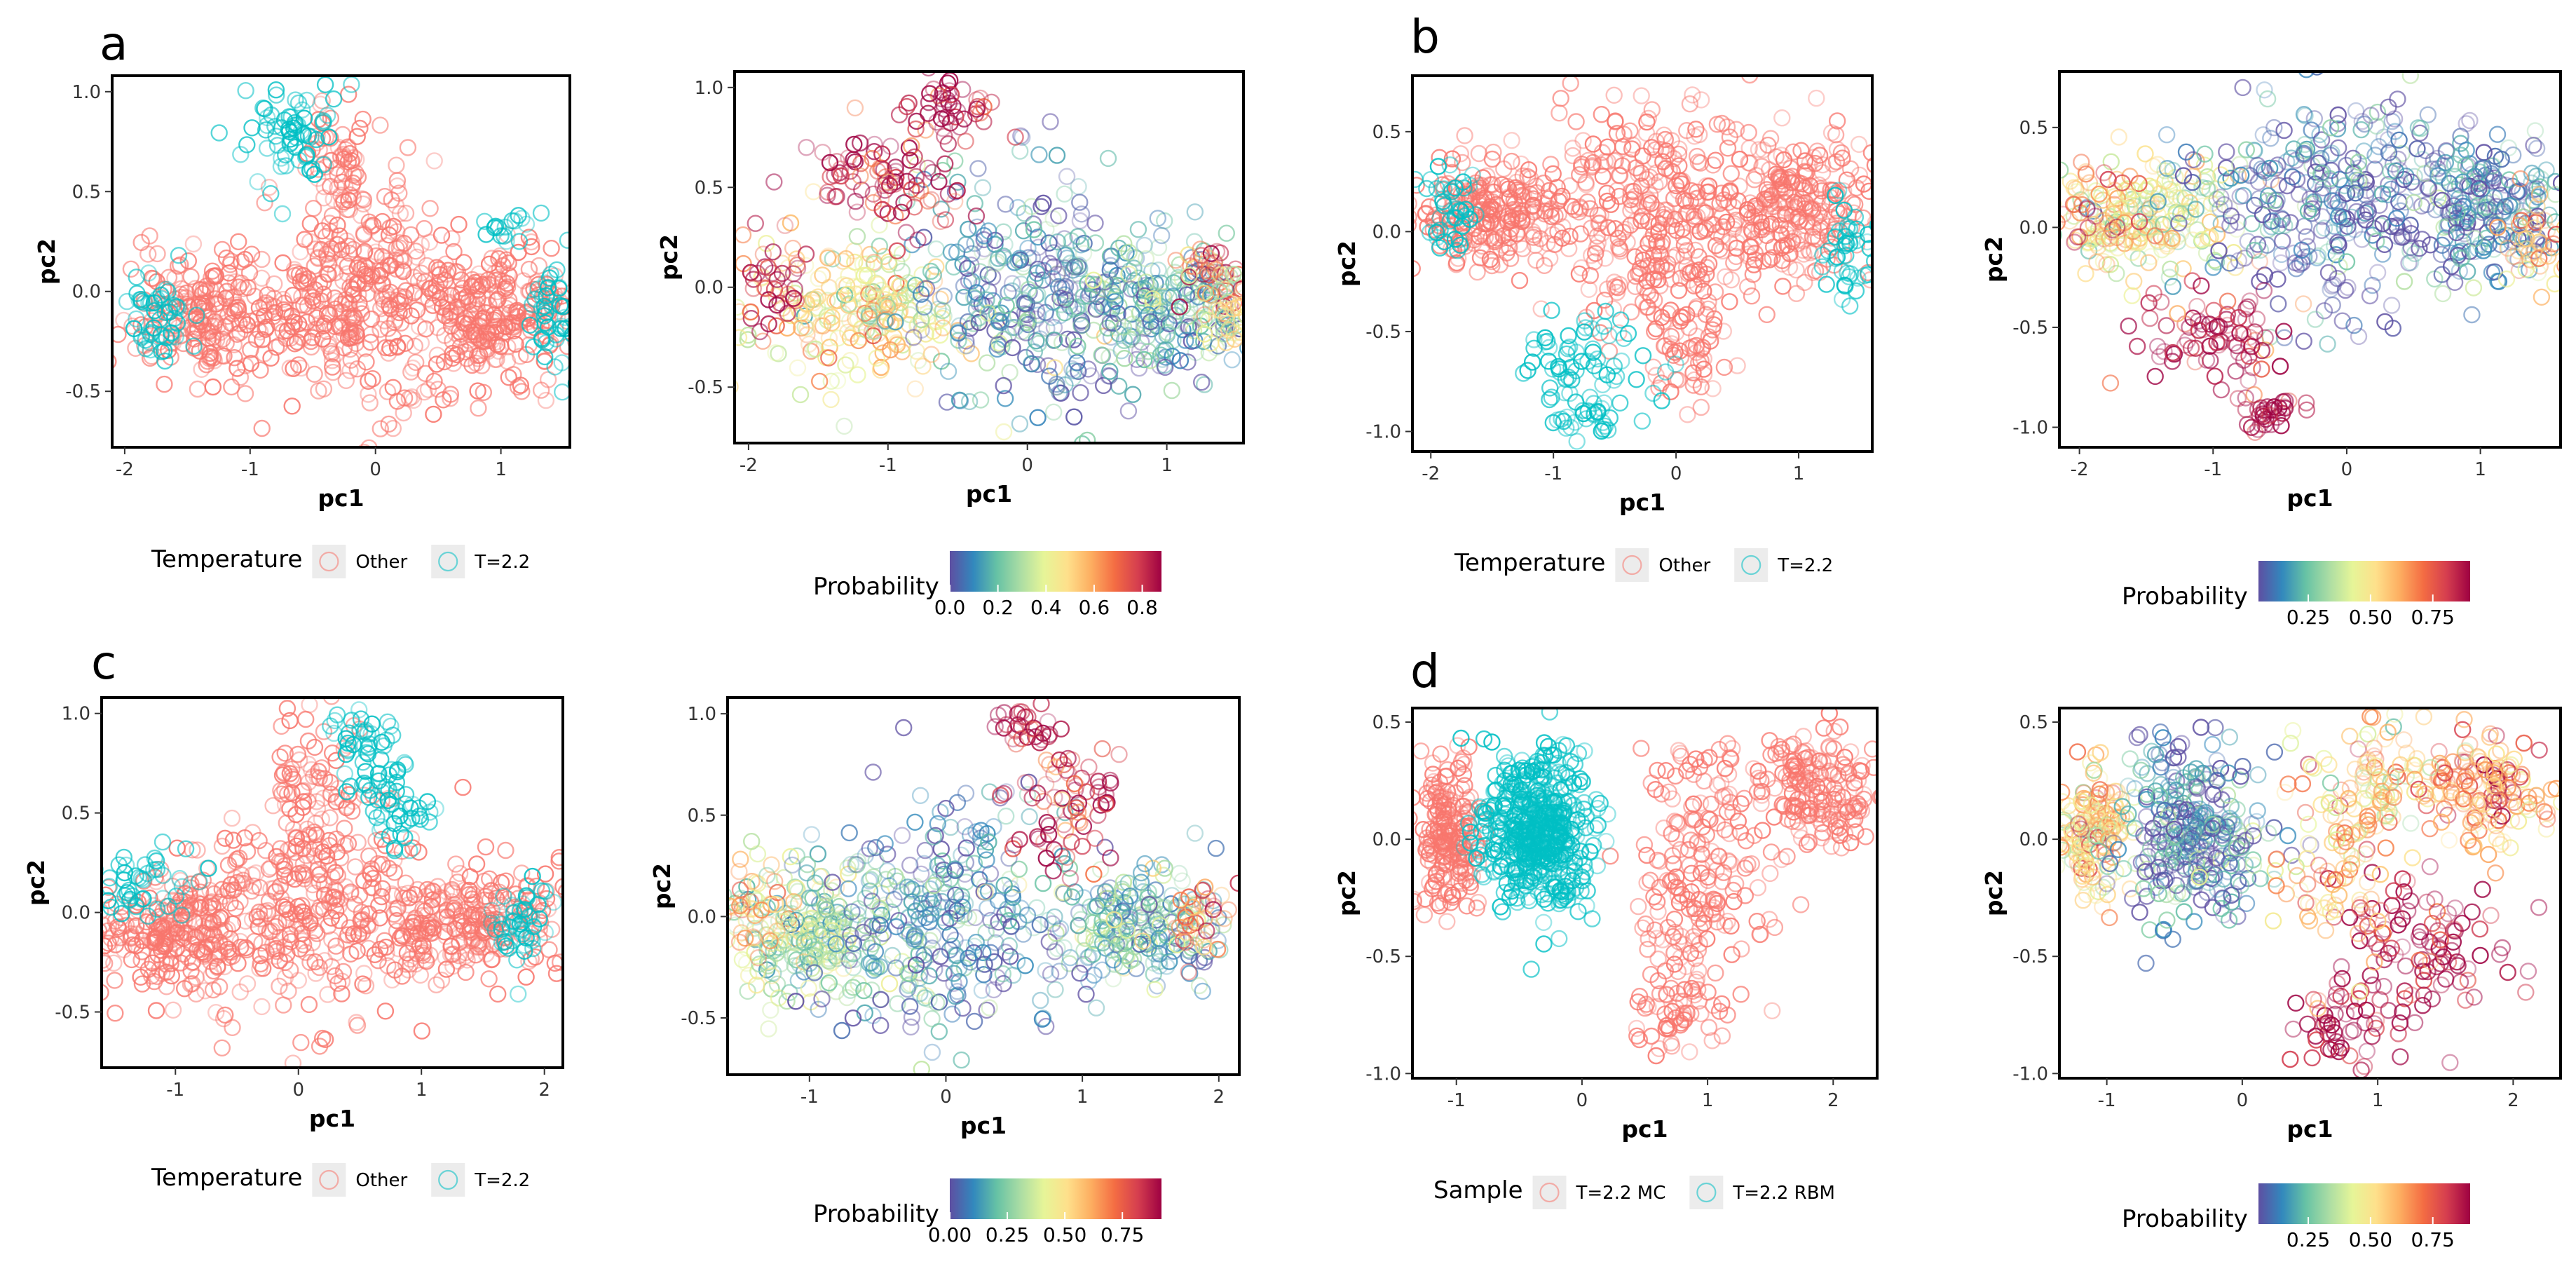  I want to click on points-a-temperature, so click(322, 261).